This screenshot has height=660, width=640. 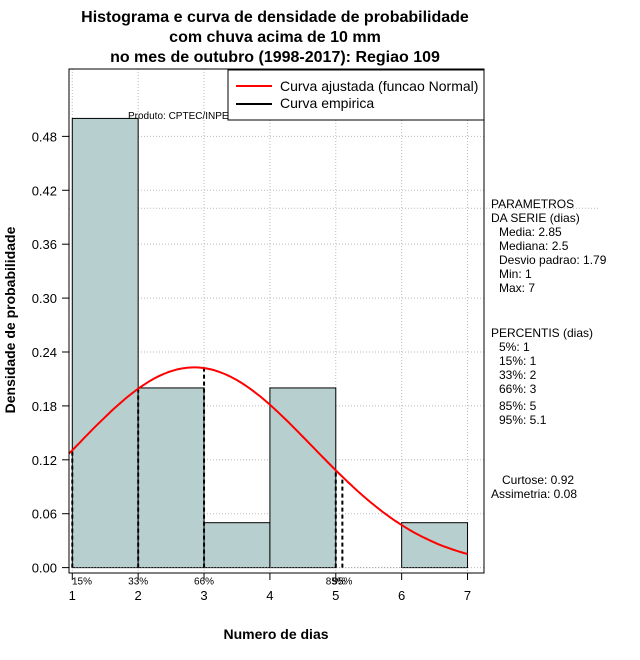 I want to click on param-media: Media: 2.85, so click(x=530, y=232).